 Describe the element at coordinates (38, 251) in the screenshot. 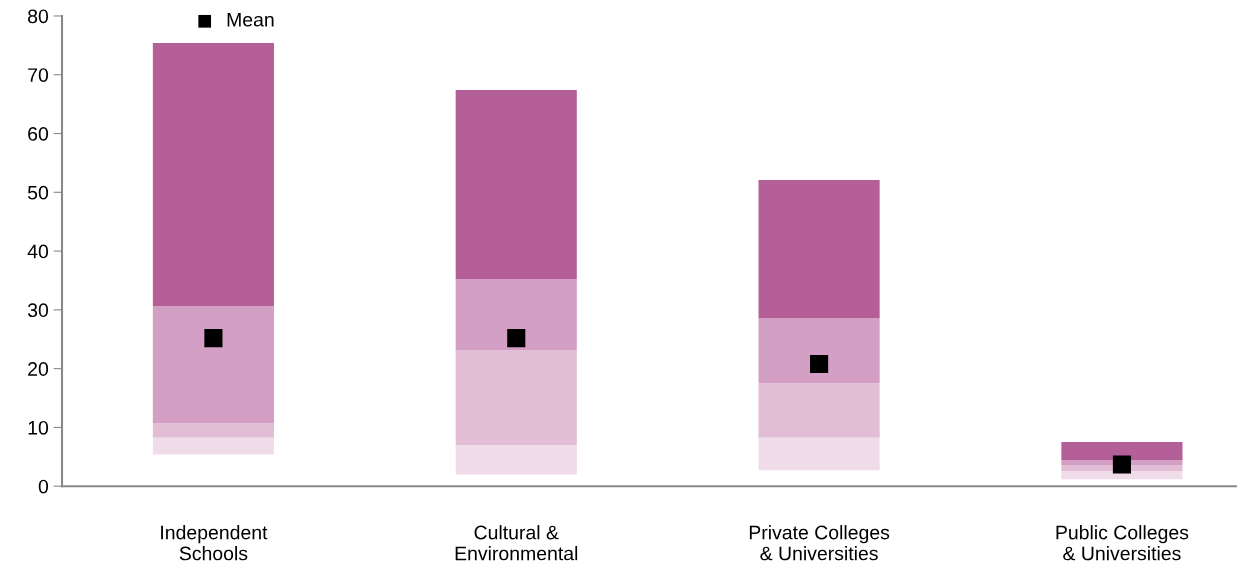

I see `y-tick-label: 40` at that location.